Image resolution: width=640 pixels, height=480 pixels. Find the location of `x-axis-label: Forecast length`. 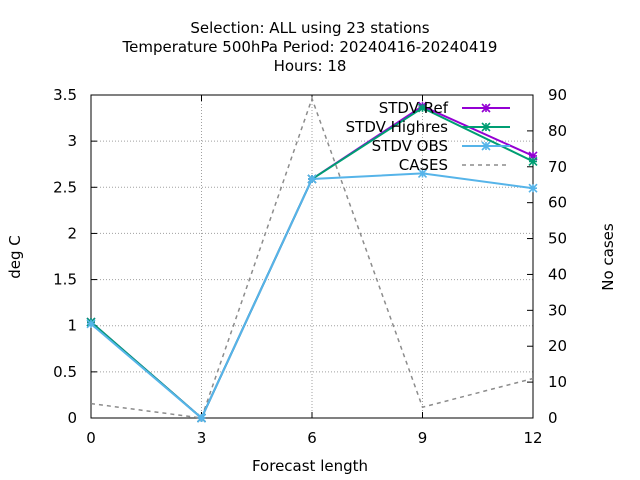

x-axis-label: Forecast length is located at coordinates (310, 466).